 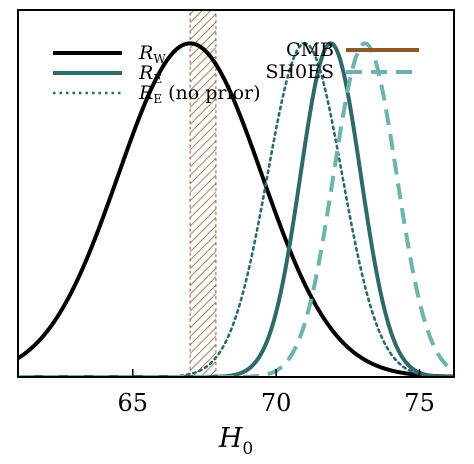 What do you see at coordinates (132, 403) in the screenshot?
I see `x-tick-label-0: 65` at bounding box center [132, 403].